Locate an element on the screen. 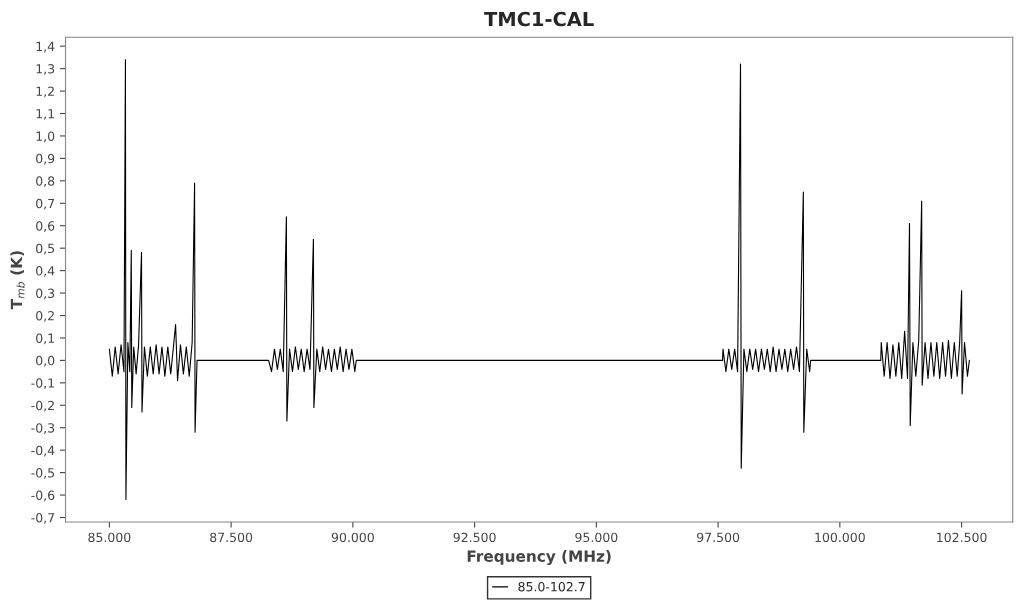 Image resolution: width=1024 pixels, height=600 pixels. y-tick-label: 0,4 is located at coordinates (45, 271).